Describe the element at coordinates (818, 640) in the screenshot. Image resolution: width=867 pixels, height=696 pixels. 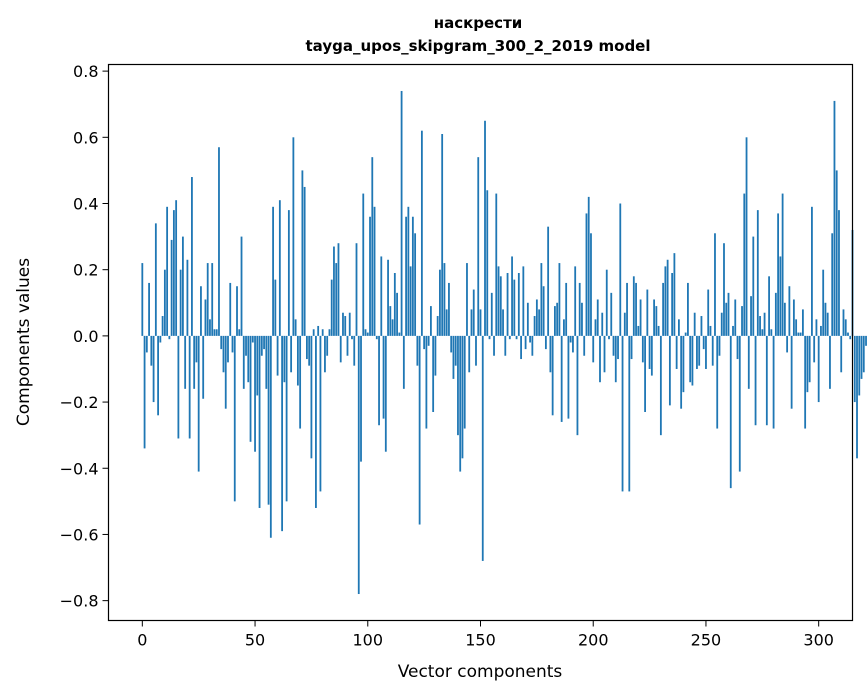
I see `x-tick-label: 300` at that location.